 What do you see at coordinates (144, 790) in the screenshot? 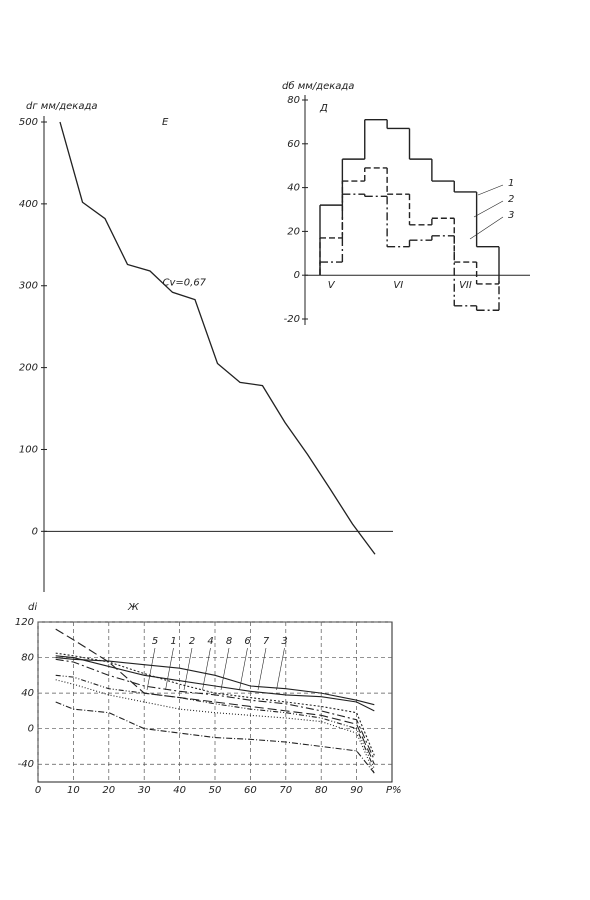
I see `x-tick-label: 30` at bounding box center [144, 790].